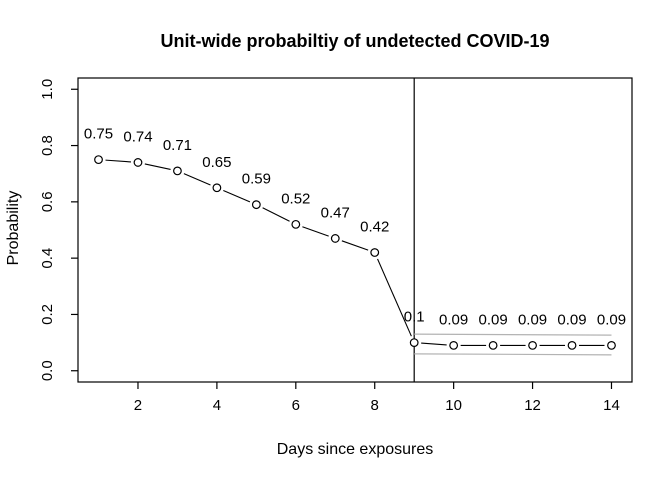 This screenshot has height=480, width=672. What do you see at coordinates (513, 334) in the screenshot?
I see `ci-upper-line` at bounding box center [513, 334].